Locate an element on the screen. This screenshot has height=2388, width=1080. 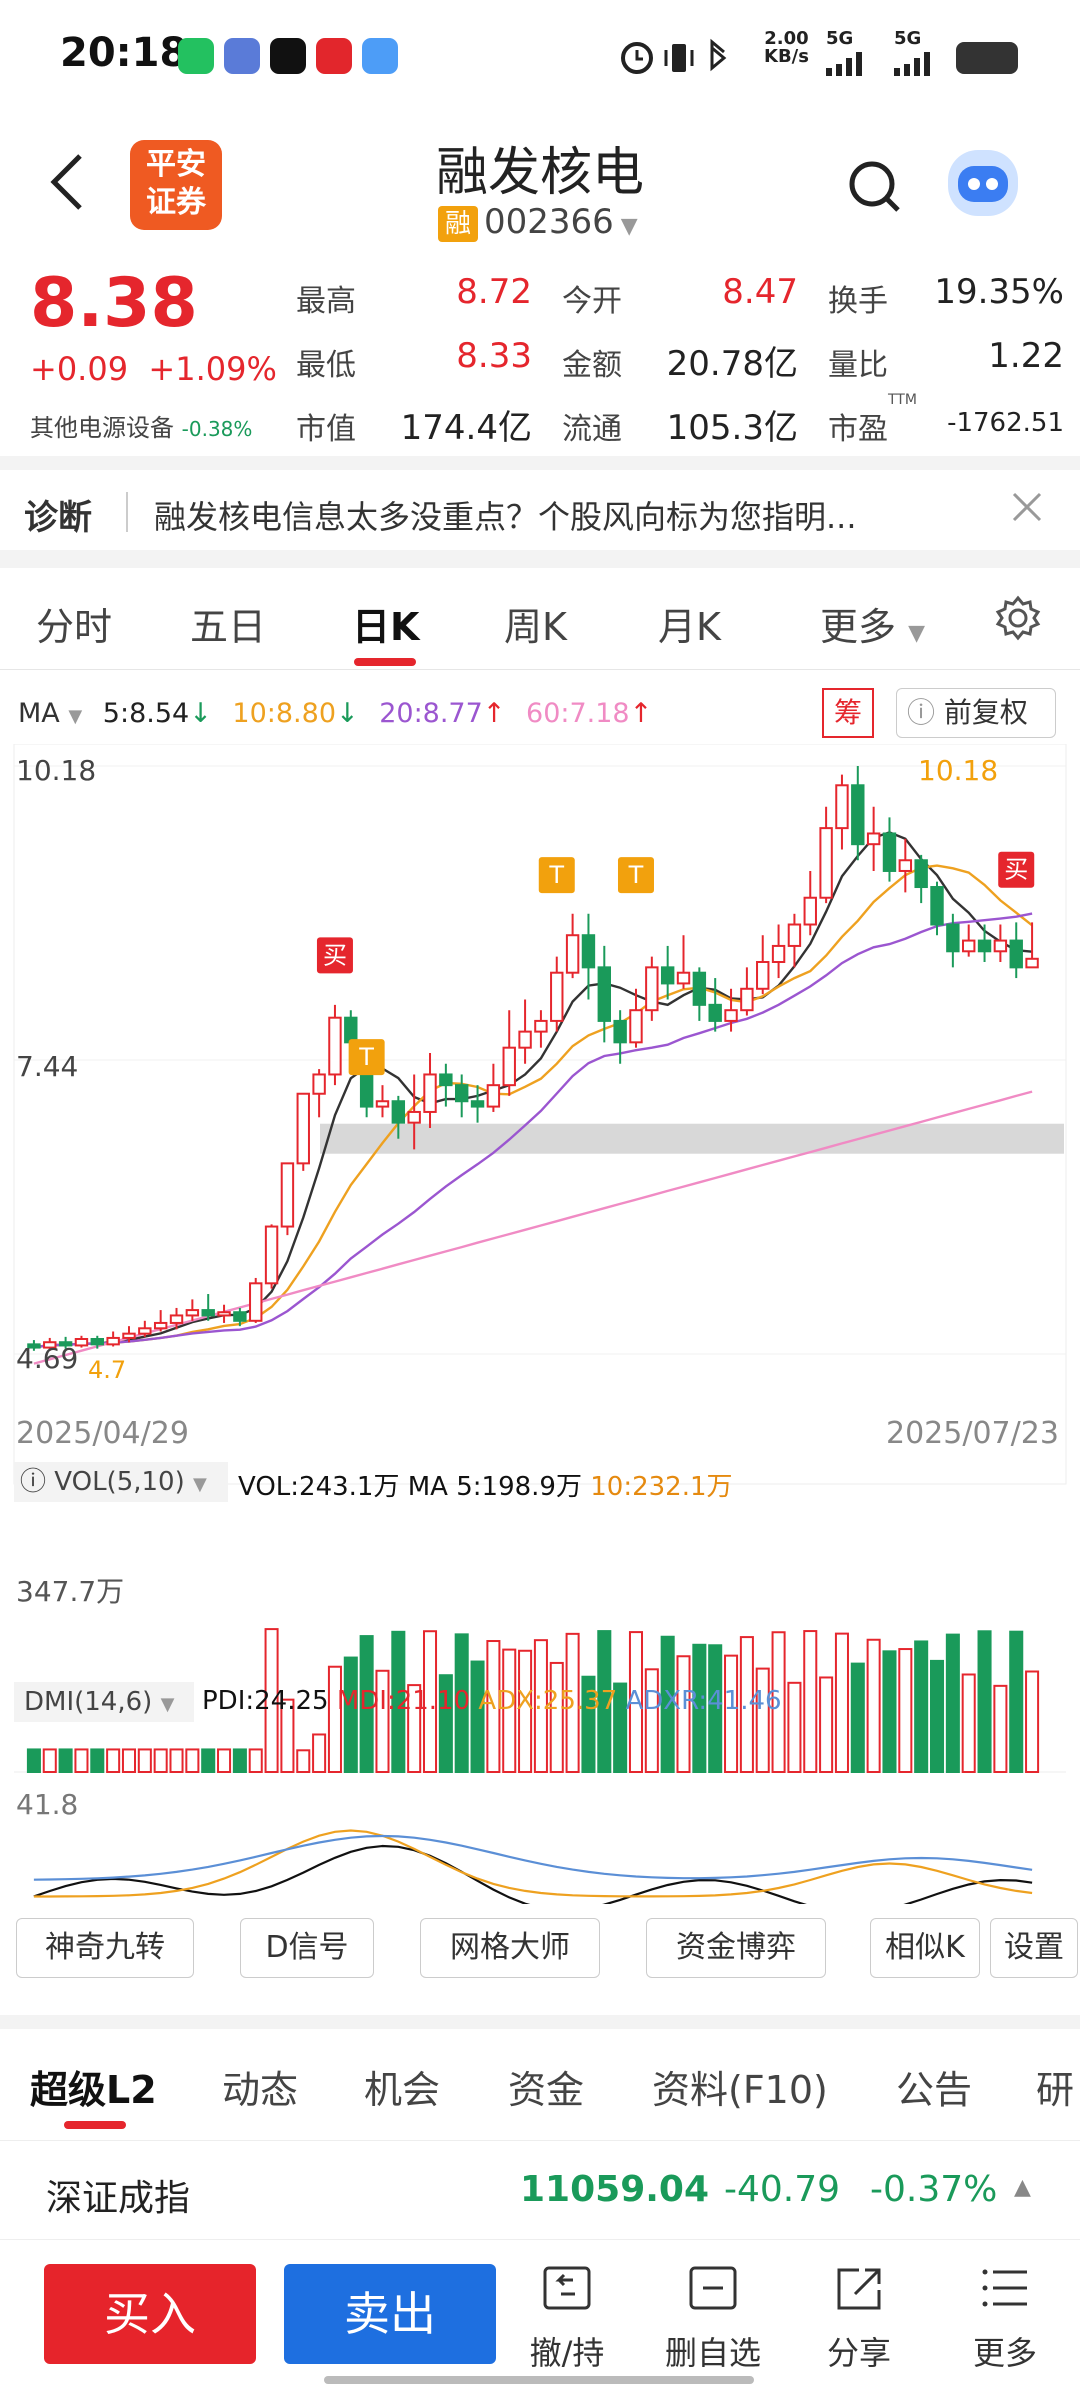
tool-capital-game: 资金博弈 is located at coordinates (736, 1948).